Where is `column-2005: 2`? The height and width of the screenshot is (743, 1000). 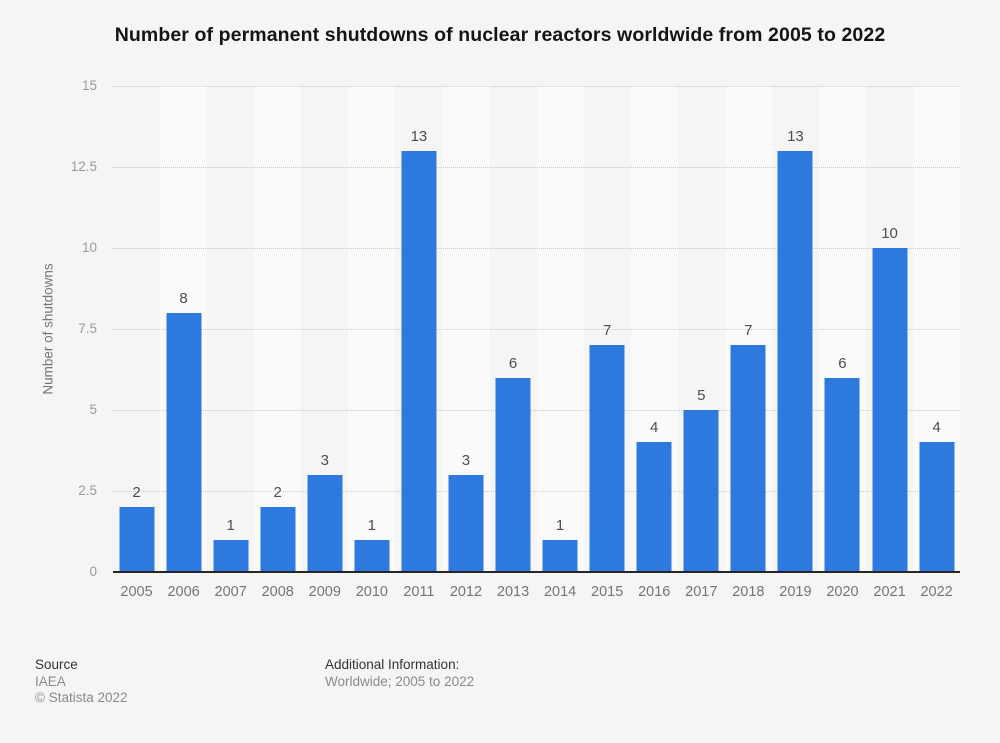
column-2005: 2 is located at coordinates (136, 329).